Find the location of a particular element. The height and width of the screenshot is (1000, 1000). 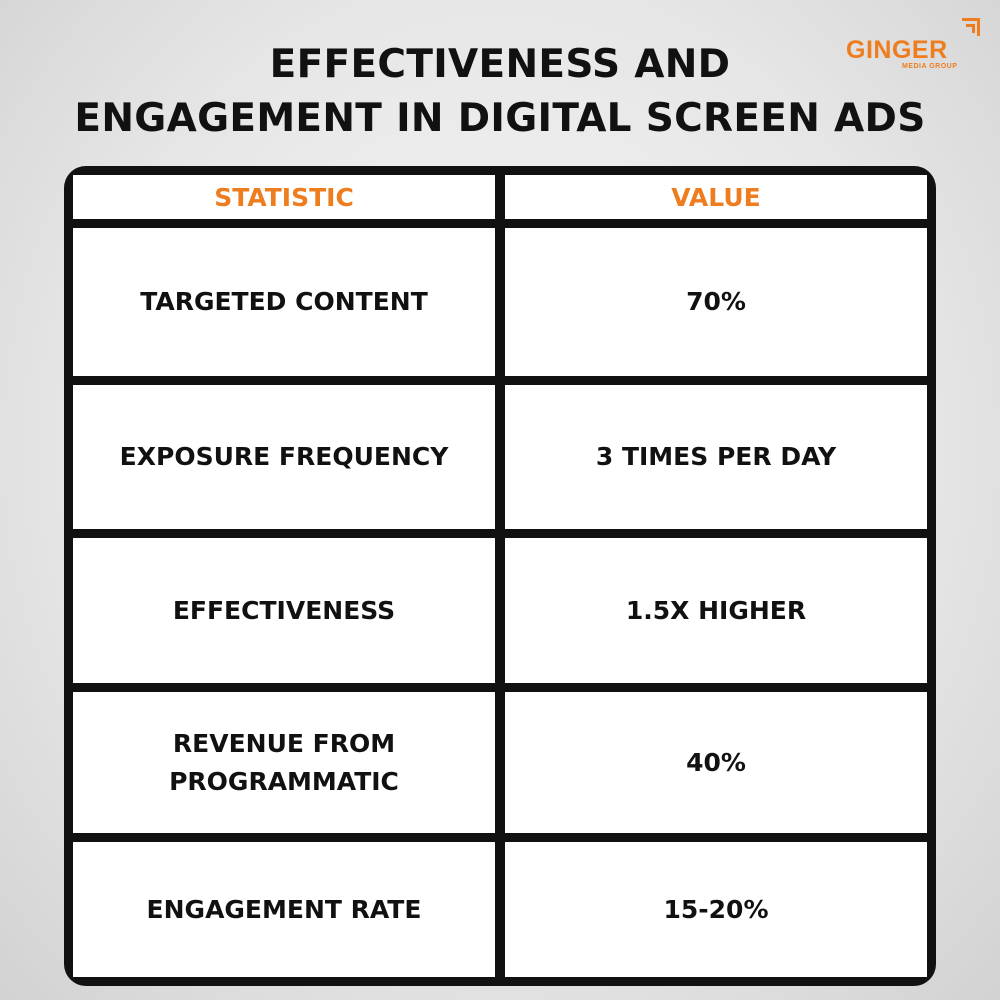

value-label: 1.5X HIGHER is located at coordinates (716, 610).